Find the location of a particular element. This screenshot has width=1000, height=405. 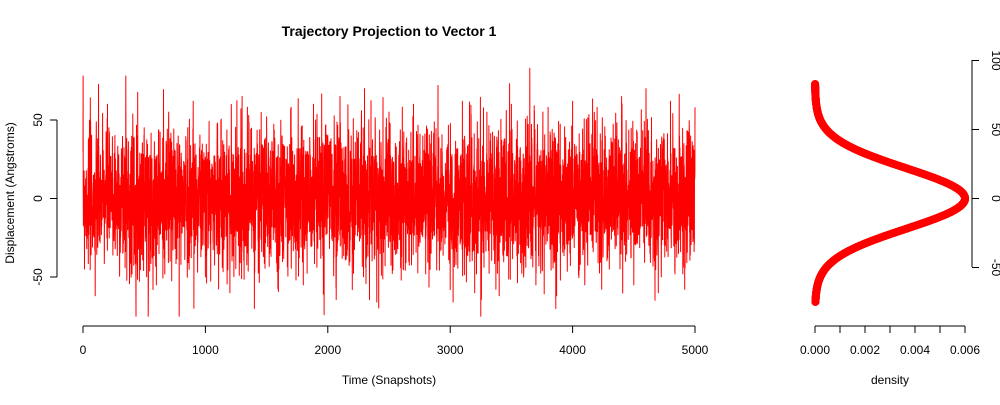

x-tick: 4000 is located at coordinates (572, 341).